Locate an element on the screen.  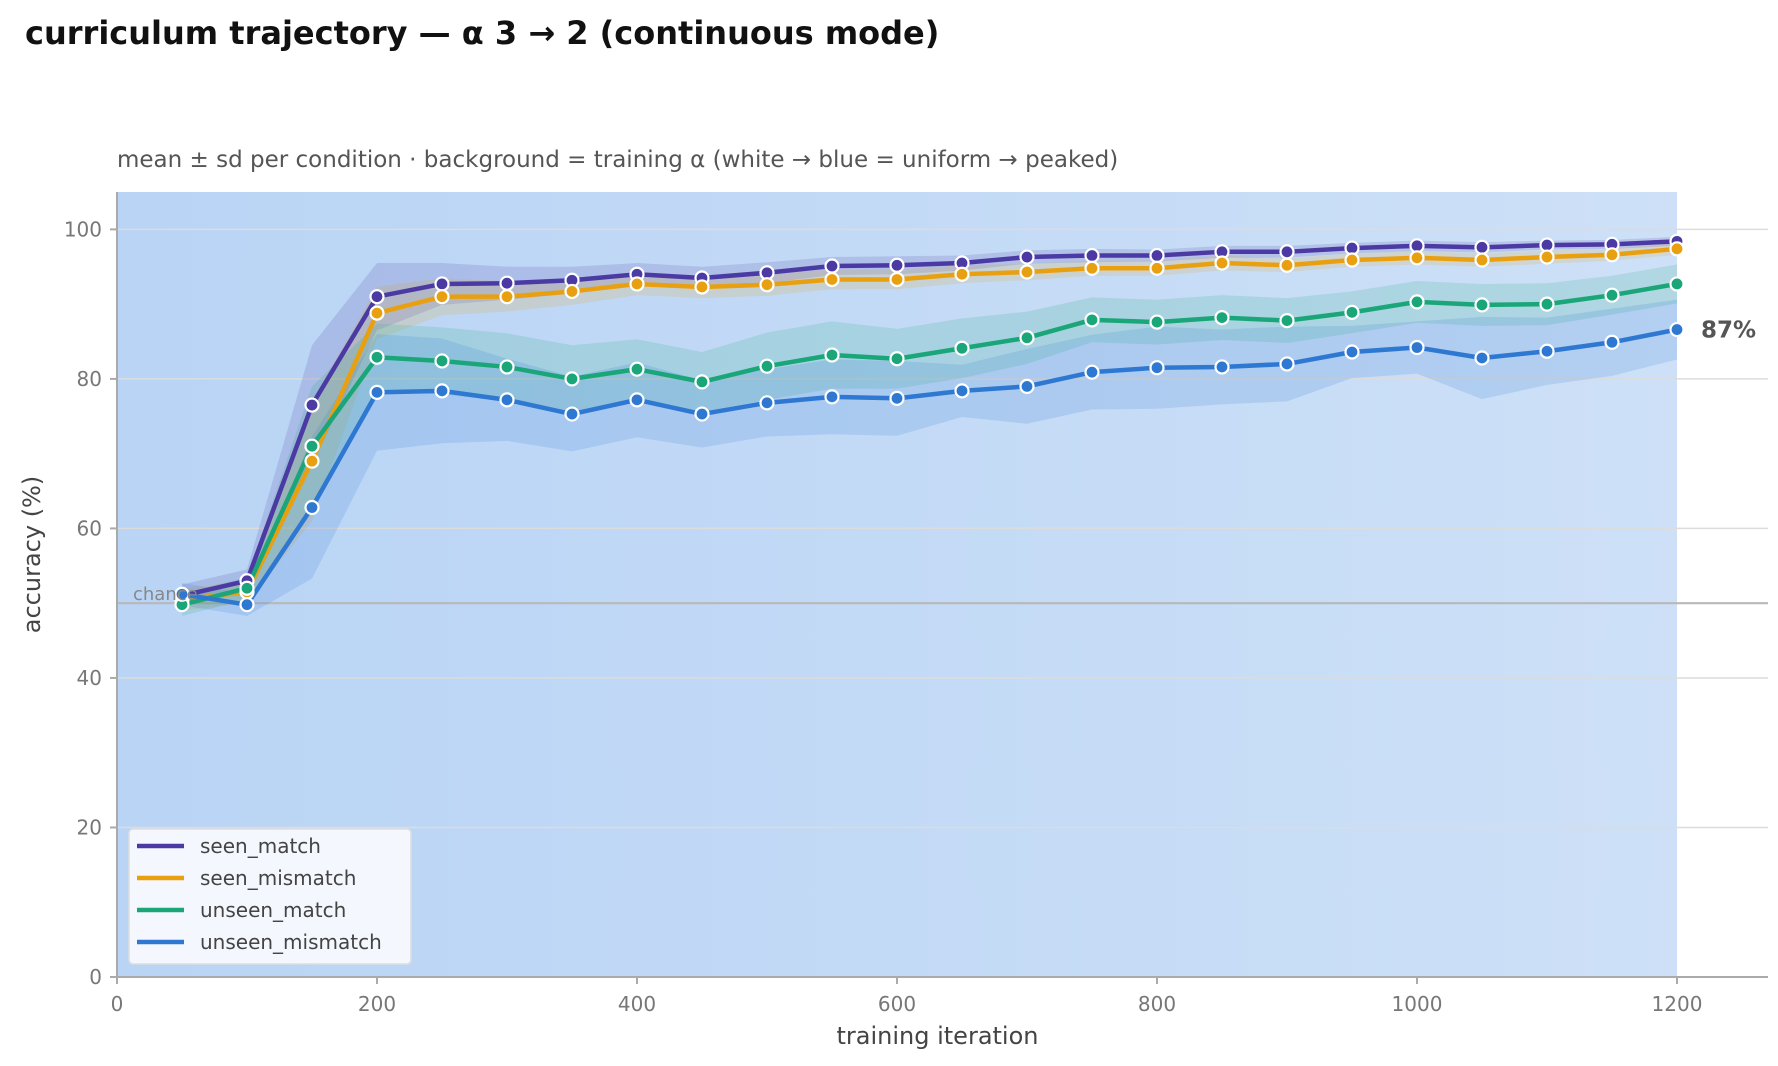
x-tick-label: 200 is located at coordinates (377, 1004).